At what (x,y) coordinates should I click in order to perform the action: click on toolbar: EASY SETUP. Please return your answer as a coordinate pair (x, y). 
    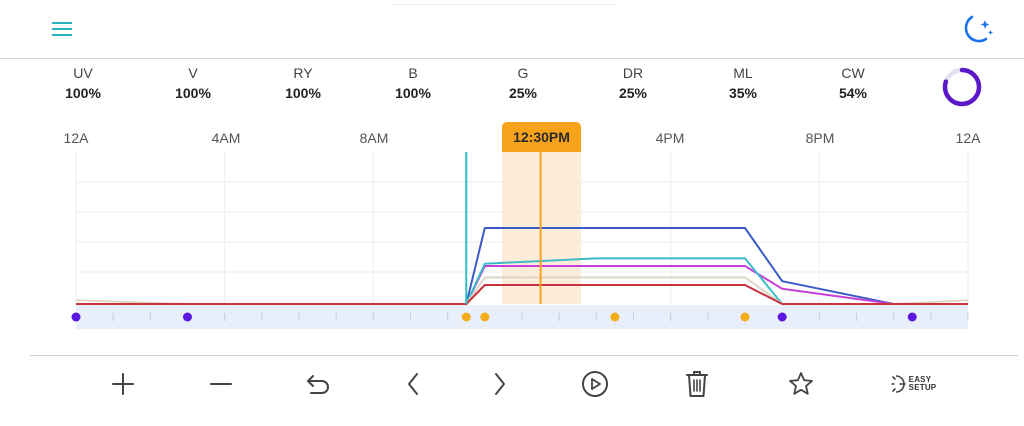
    Looking at the image, I should click on (512, 385).